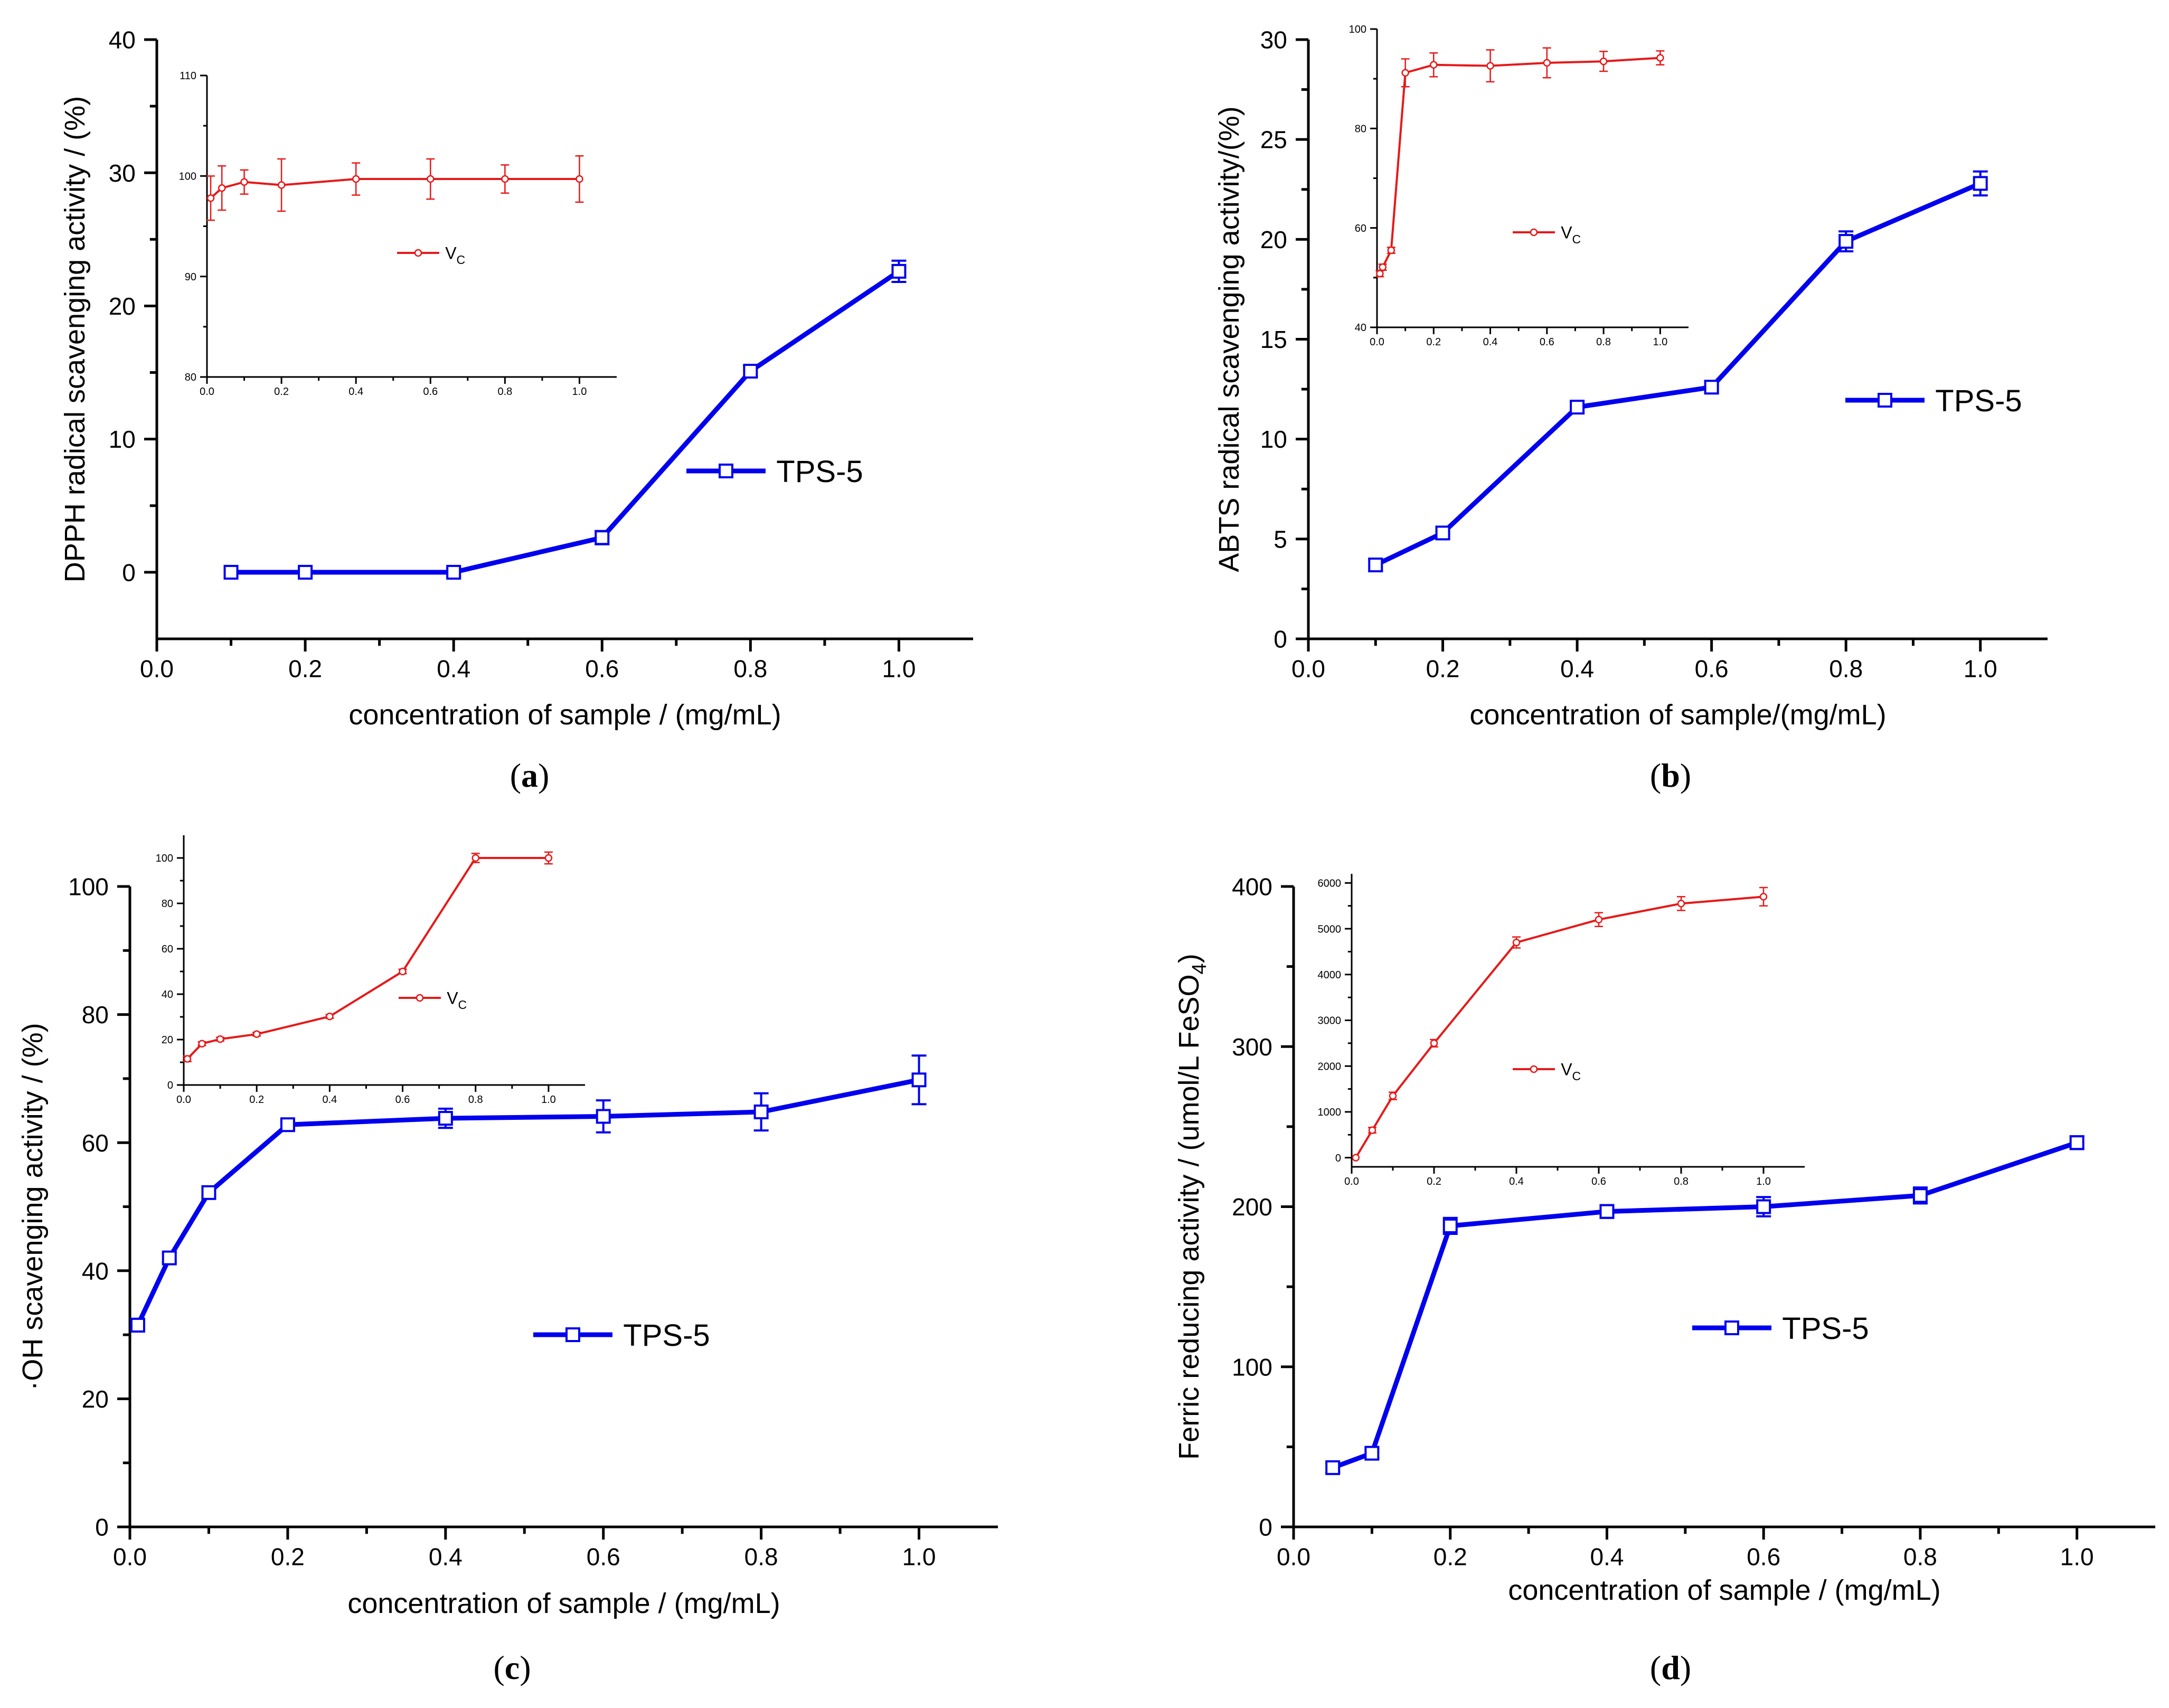 Image resolution: width=2169 pixels, height=1708 pixels. I want to click on inset-x-tick-label: 0.6, so click(402, 1100).